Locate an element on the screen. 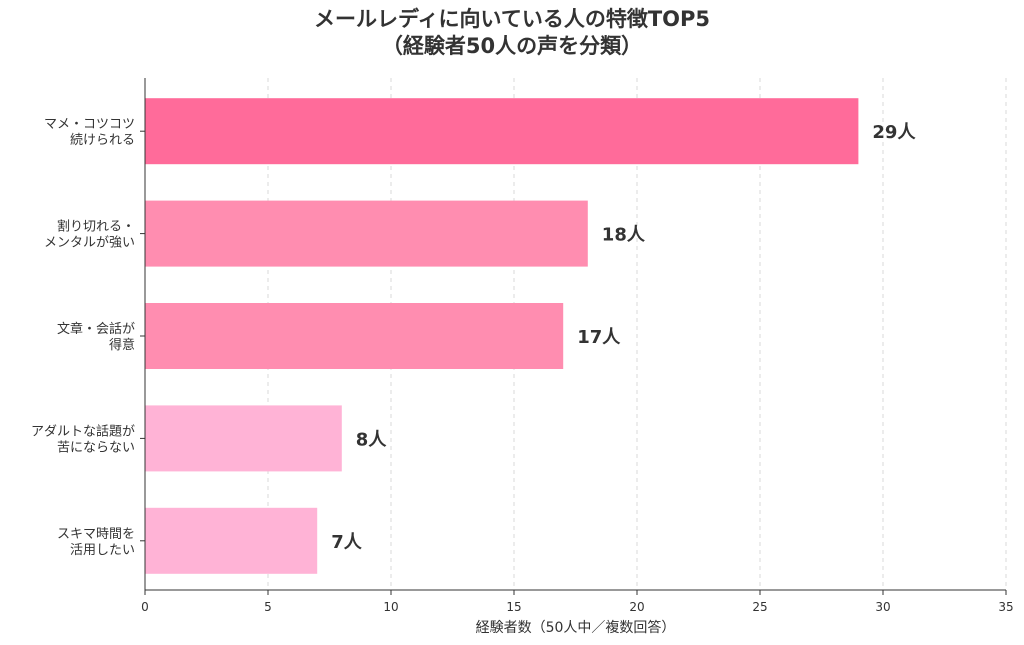 This screenshot has width=1024, height=645. x-tick-label-10: 10 is located at coordinates (390, 607).